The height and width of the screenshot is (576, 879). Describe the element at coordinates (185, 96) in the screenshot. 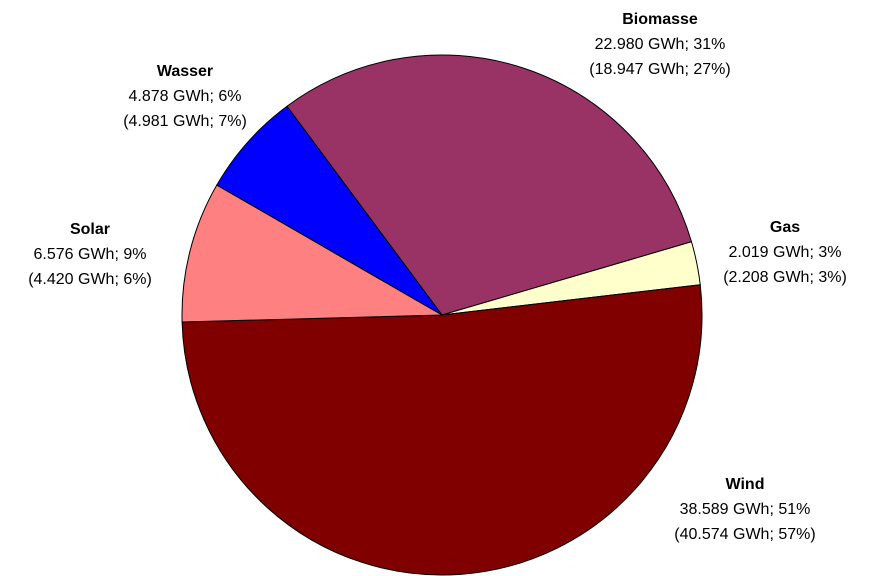

I see `value-label: 4.878 GWh; 6%` at that location.